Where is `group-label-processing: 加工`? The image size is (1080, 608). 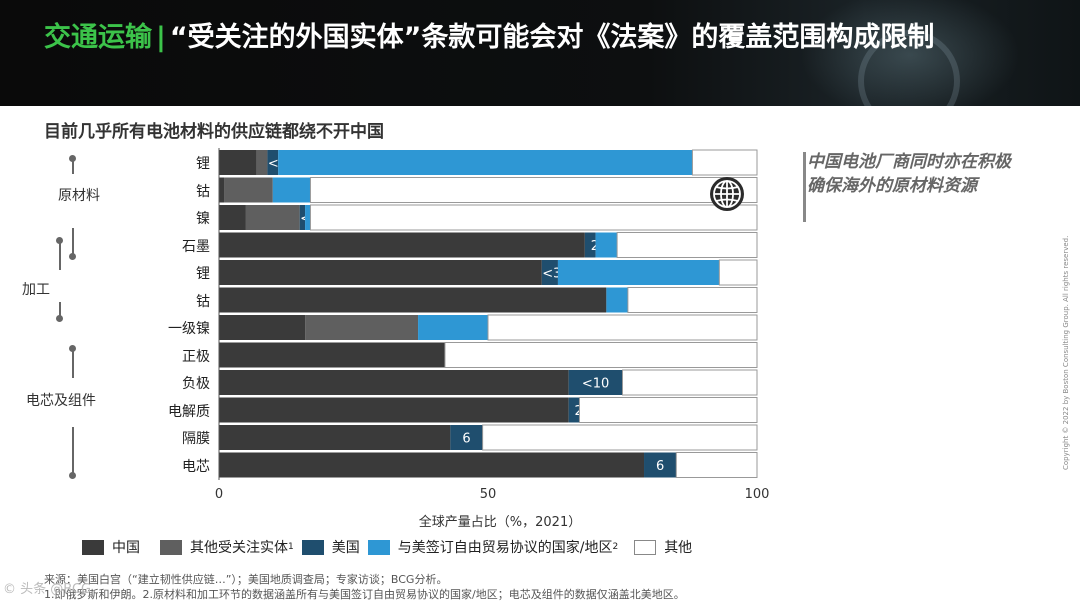 group-label-processing: 加工 is located at coordinates (36, 290).